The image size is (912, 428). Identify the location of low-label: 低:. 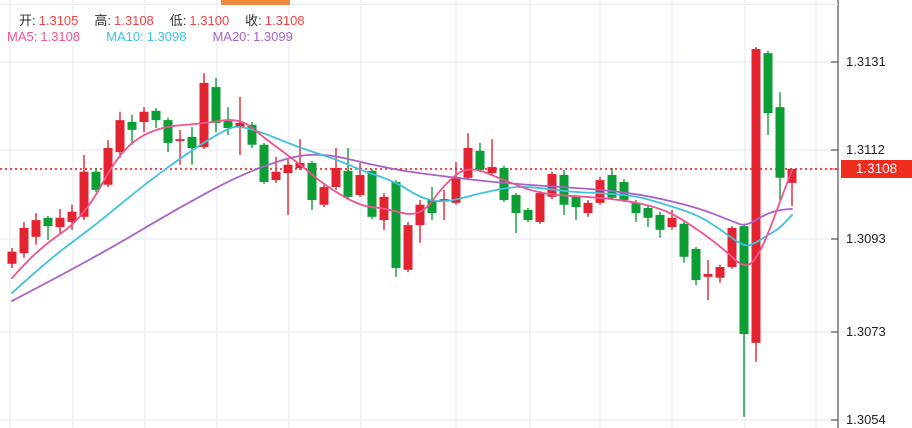
(178, 20).